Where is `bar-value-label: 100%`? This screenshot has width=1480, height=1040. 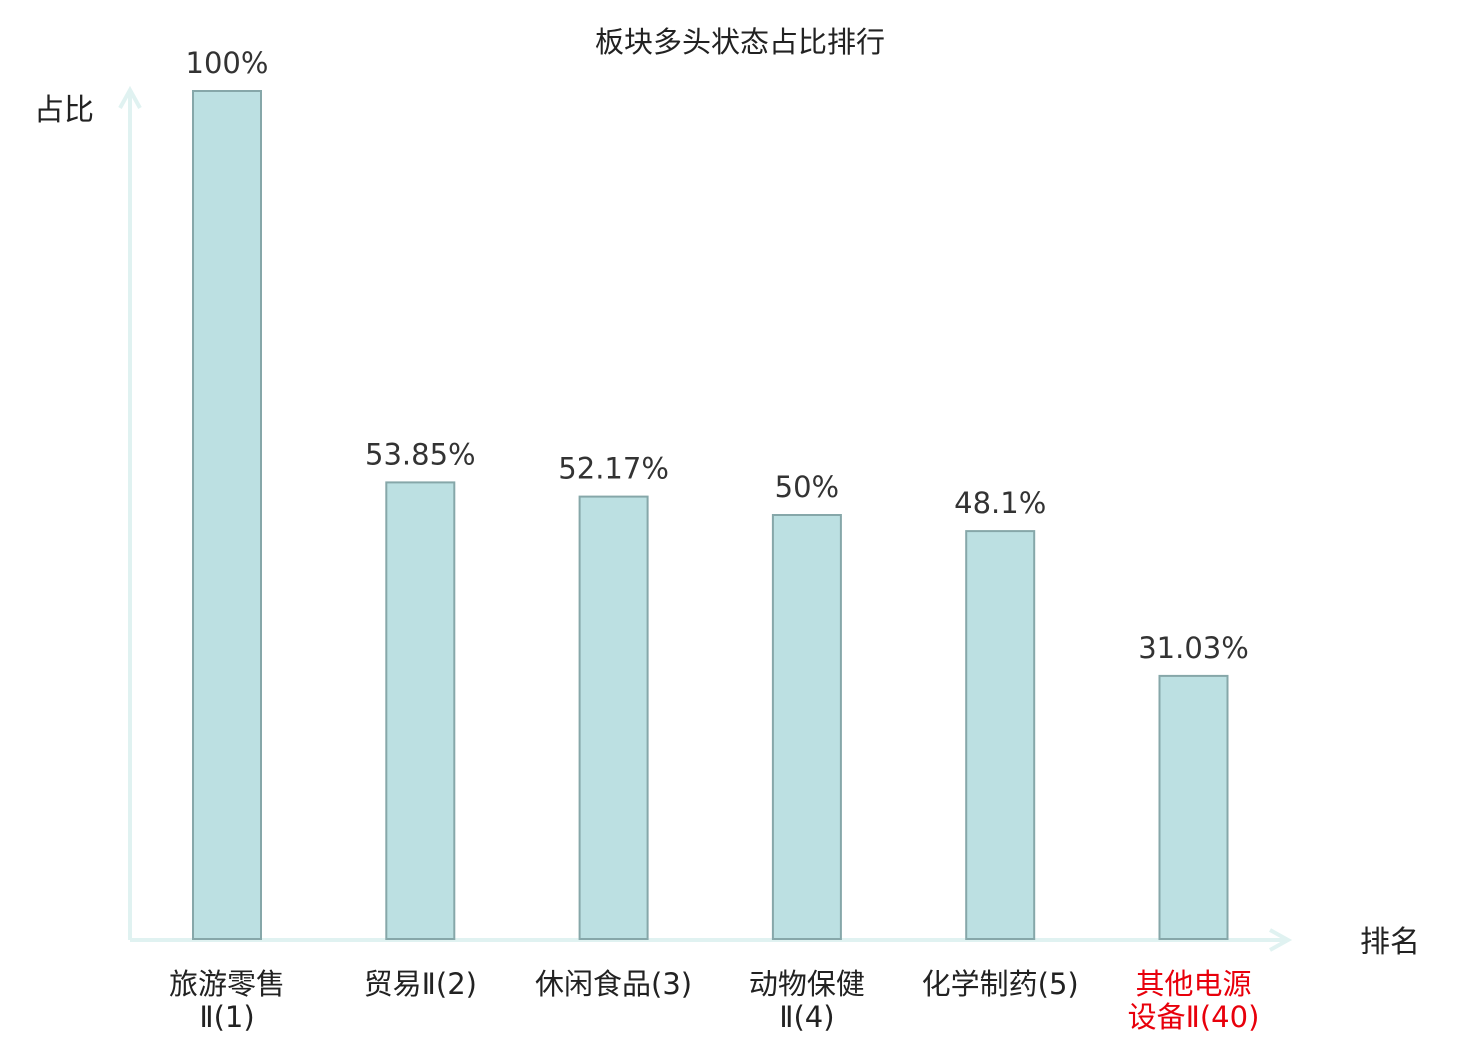
bar-value-label: 100% is located at coordinates (227, 63).